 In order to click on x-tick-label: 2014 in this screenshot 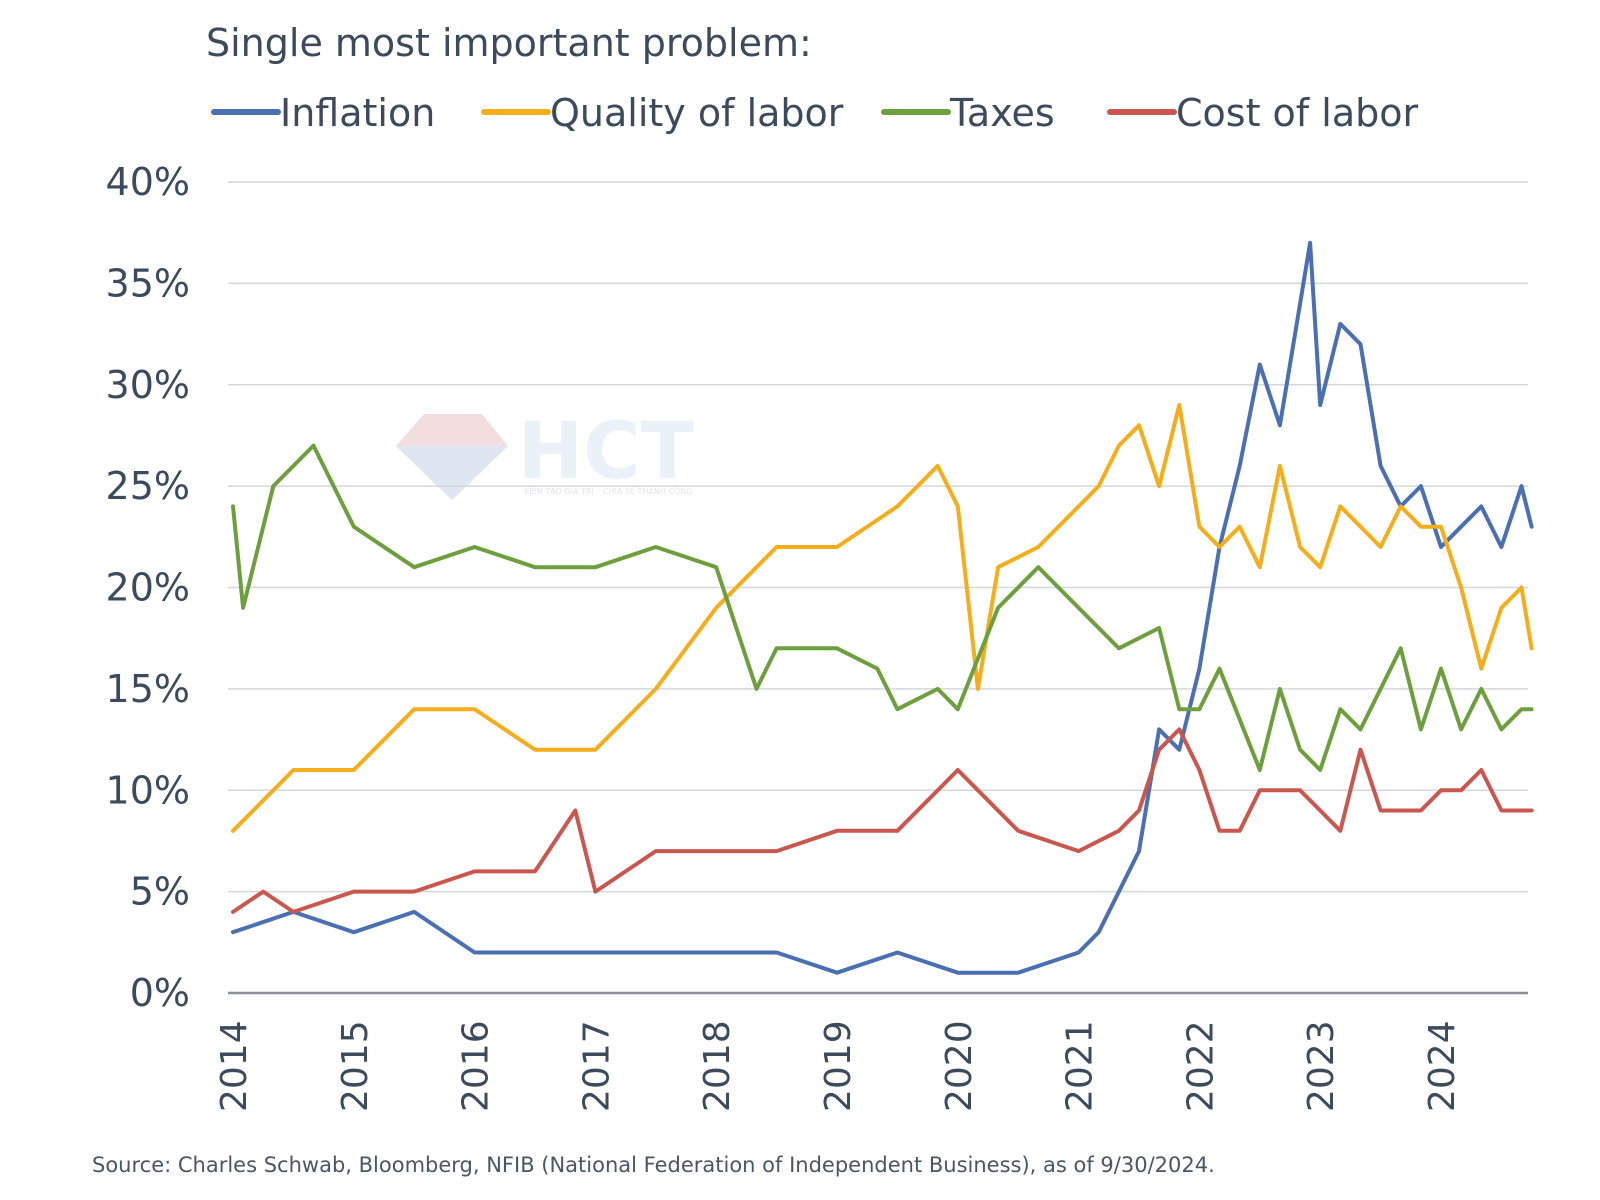, I will do `click(234, 1066)`.